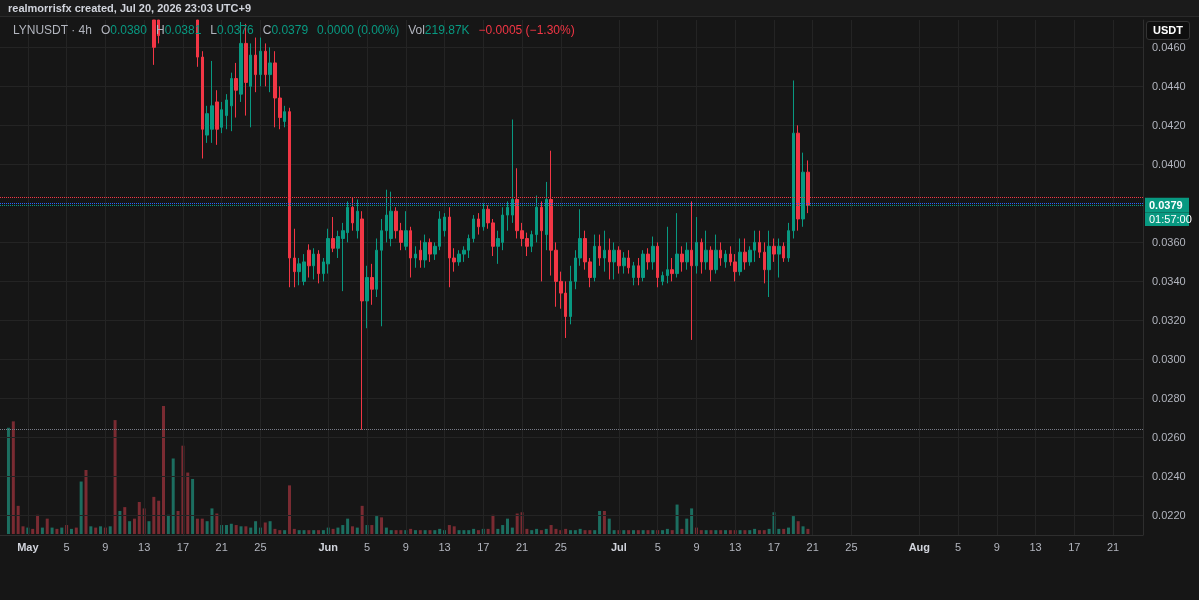 The height and width of the screenshot is (600, 1199). Describe the element at coordinates (1169, 164) in the screenshot. I see `y-tick-label: 0.0400` at that location.